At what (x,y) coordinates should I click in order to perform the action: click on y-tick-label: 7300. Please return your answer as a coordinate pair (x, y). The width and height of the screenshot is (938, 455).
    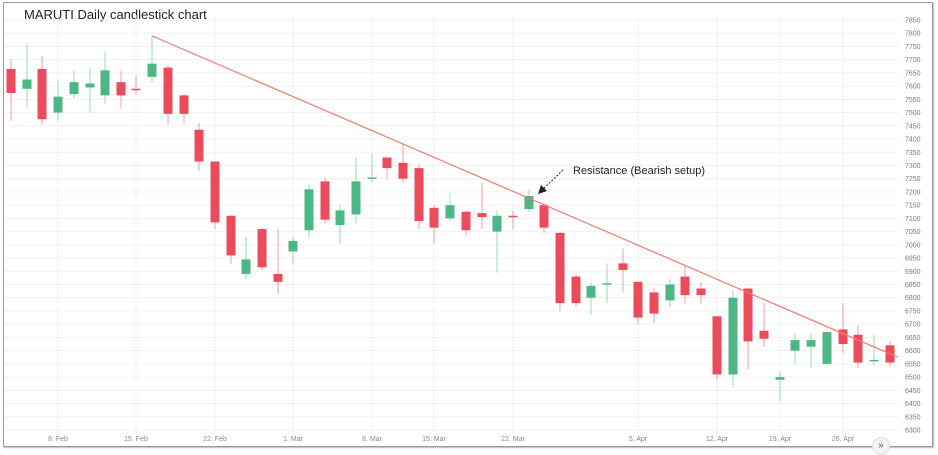
    Looking at the image, I should click on (913, 166).